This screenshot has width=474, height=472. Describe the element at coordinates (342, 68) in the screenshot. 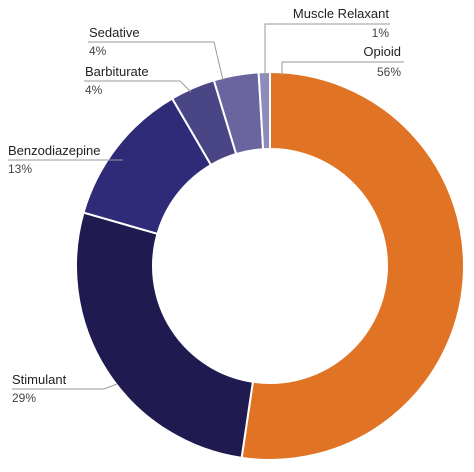

I see `leader-line-opioid` at that location.